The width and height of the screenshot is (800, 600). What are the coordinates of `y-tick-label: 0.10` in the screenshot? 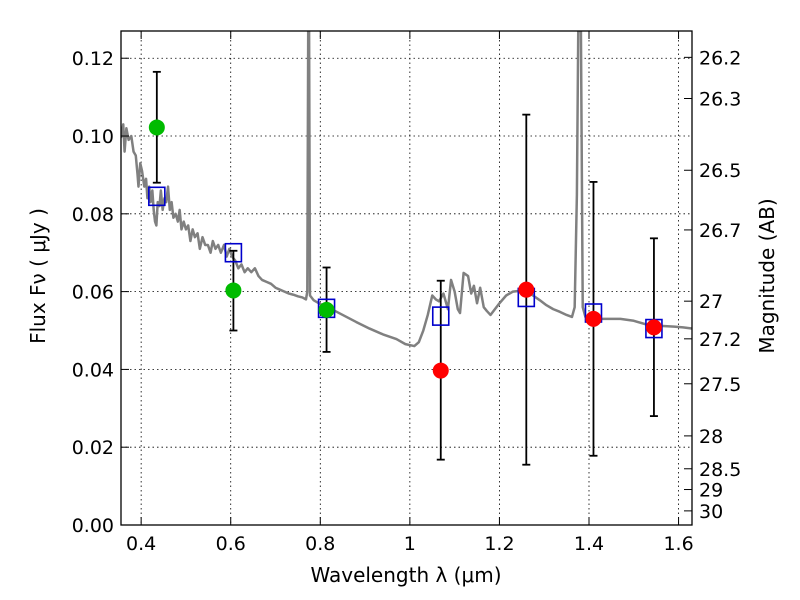 It's located at (93, 137).